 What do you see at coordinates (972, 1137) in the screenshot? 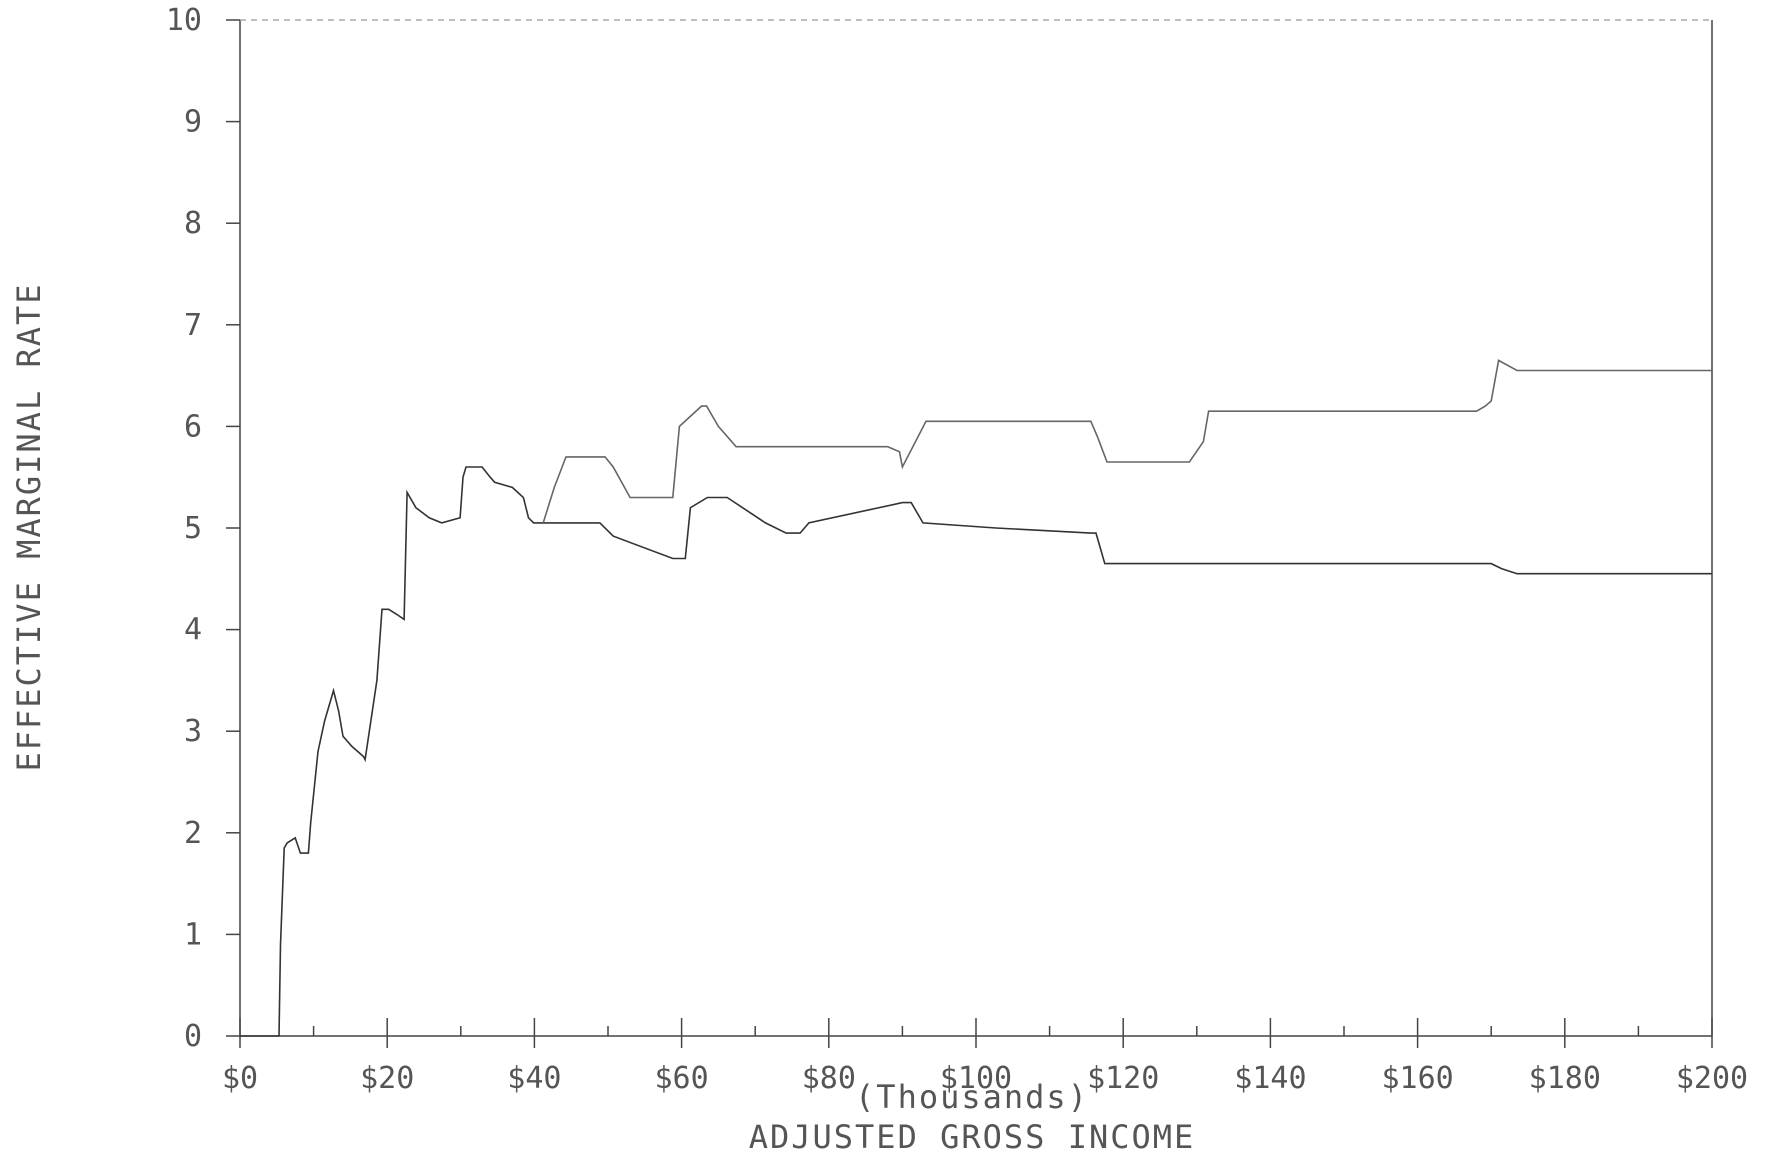
I see `x-axis-label: ADJUSTED GROSS INCOME` at bounding box center [972, 1137].